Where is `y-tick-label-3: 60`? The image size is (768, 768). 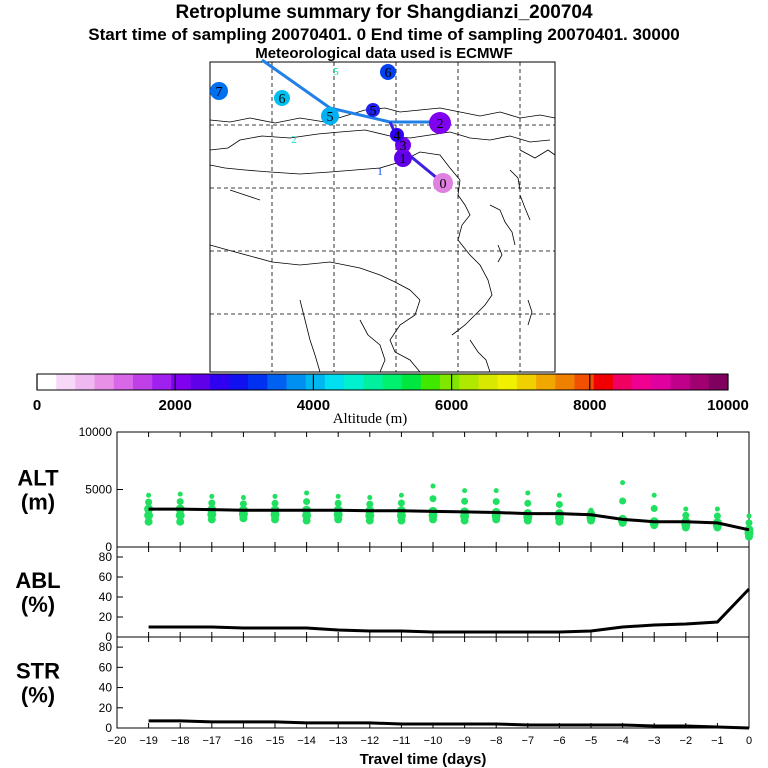 y-tick-label-3: 60 is located at coordinates (106, 577).